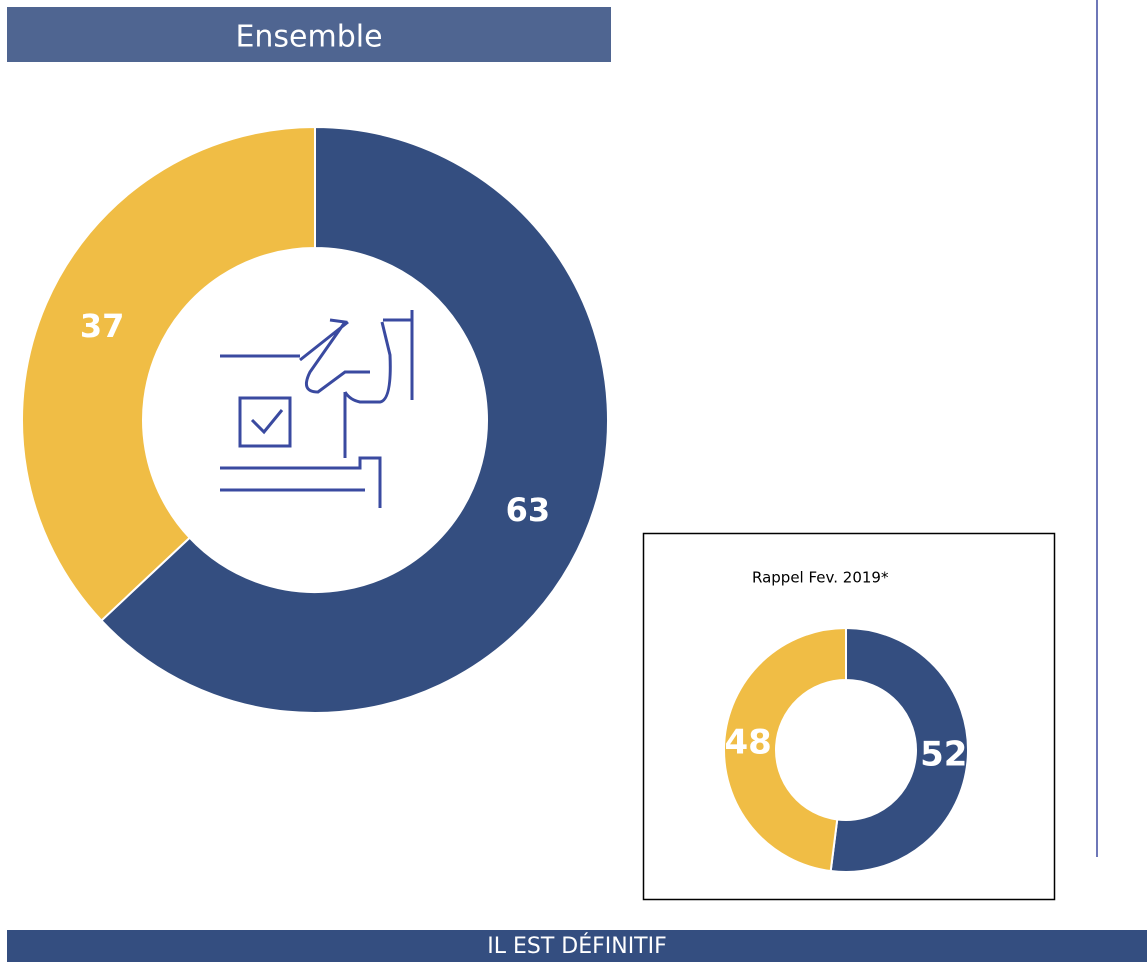 The image size is (1147, 962). I want to click on header-band, so click(309, 34).